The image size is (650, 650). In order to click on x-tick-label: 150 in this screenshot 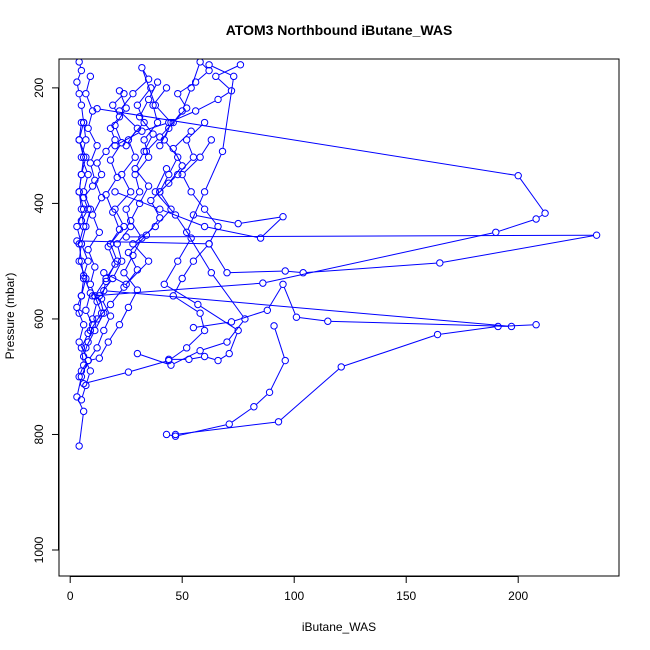, I will do `click(406, 596)`.